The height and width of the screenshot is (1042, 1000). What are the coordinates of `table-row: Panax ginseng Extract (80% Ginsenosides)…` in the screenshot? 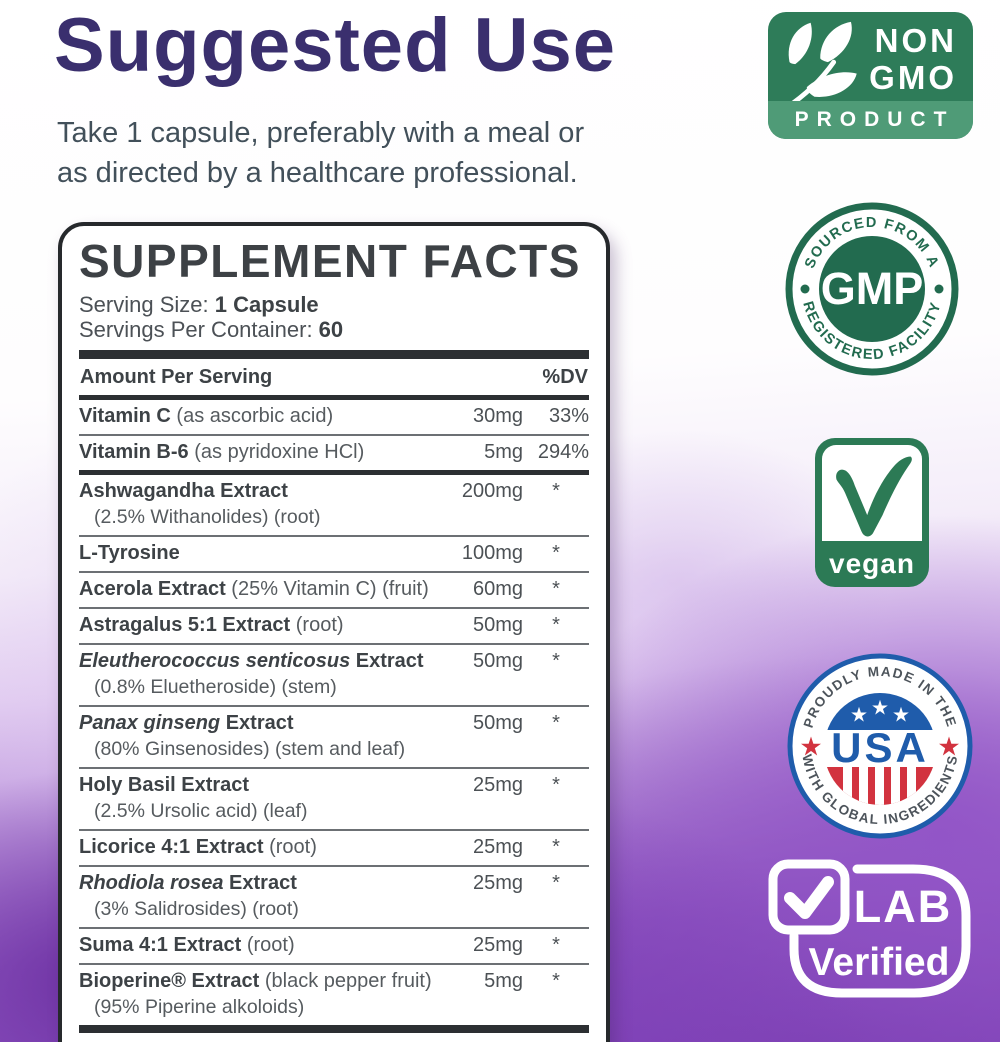 It's located at (334, 738).